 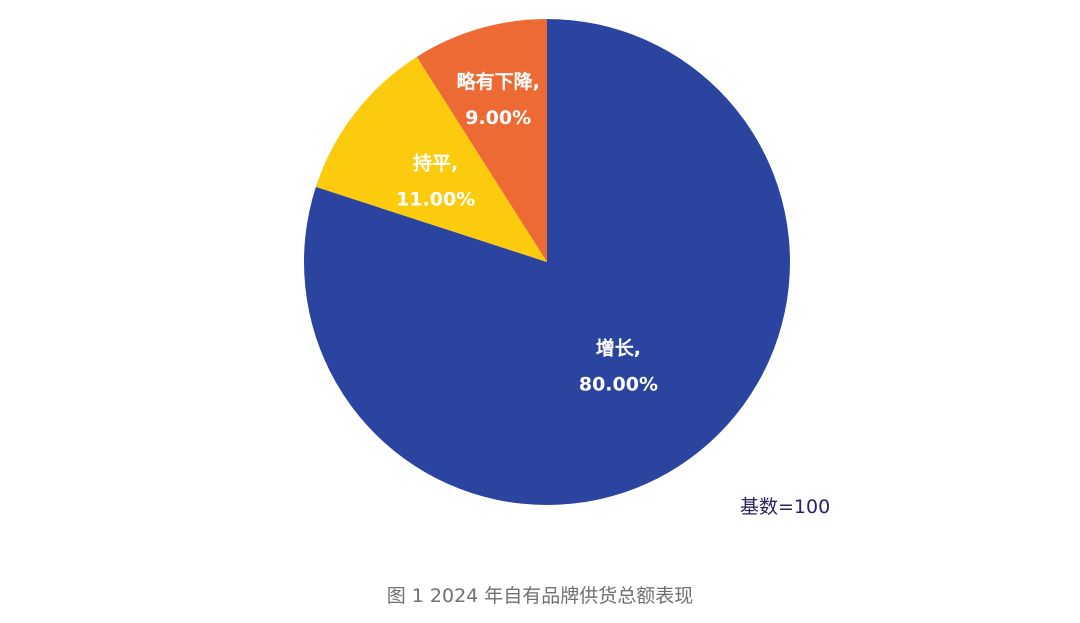 I want to click on pie-slice-labels: 增长, 80.00% 持平, 11.00% 略有下降, 9.00%, so click(x=527, y=232).